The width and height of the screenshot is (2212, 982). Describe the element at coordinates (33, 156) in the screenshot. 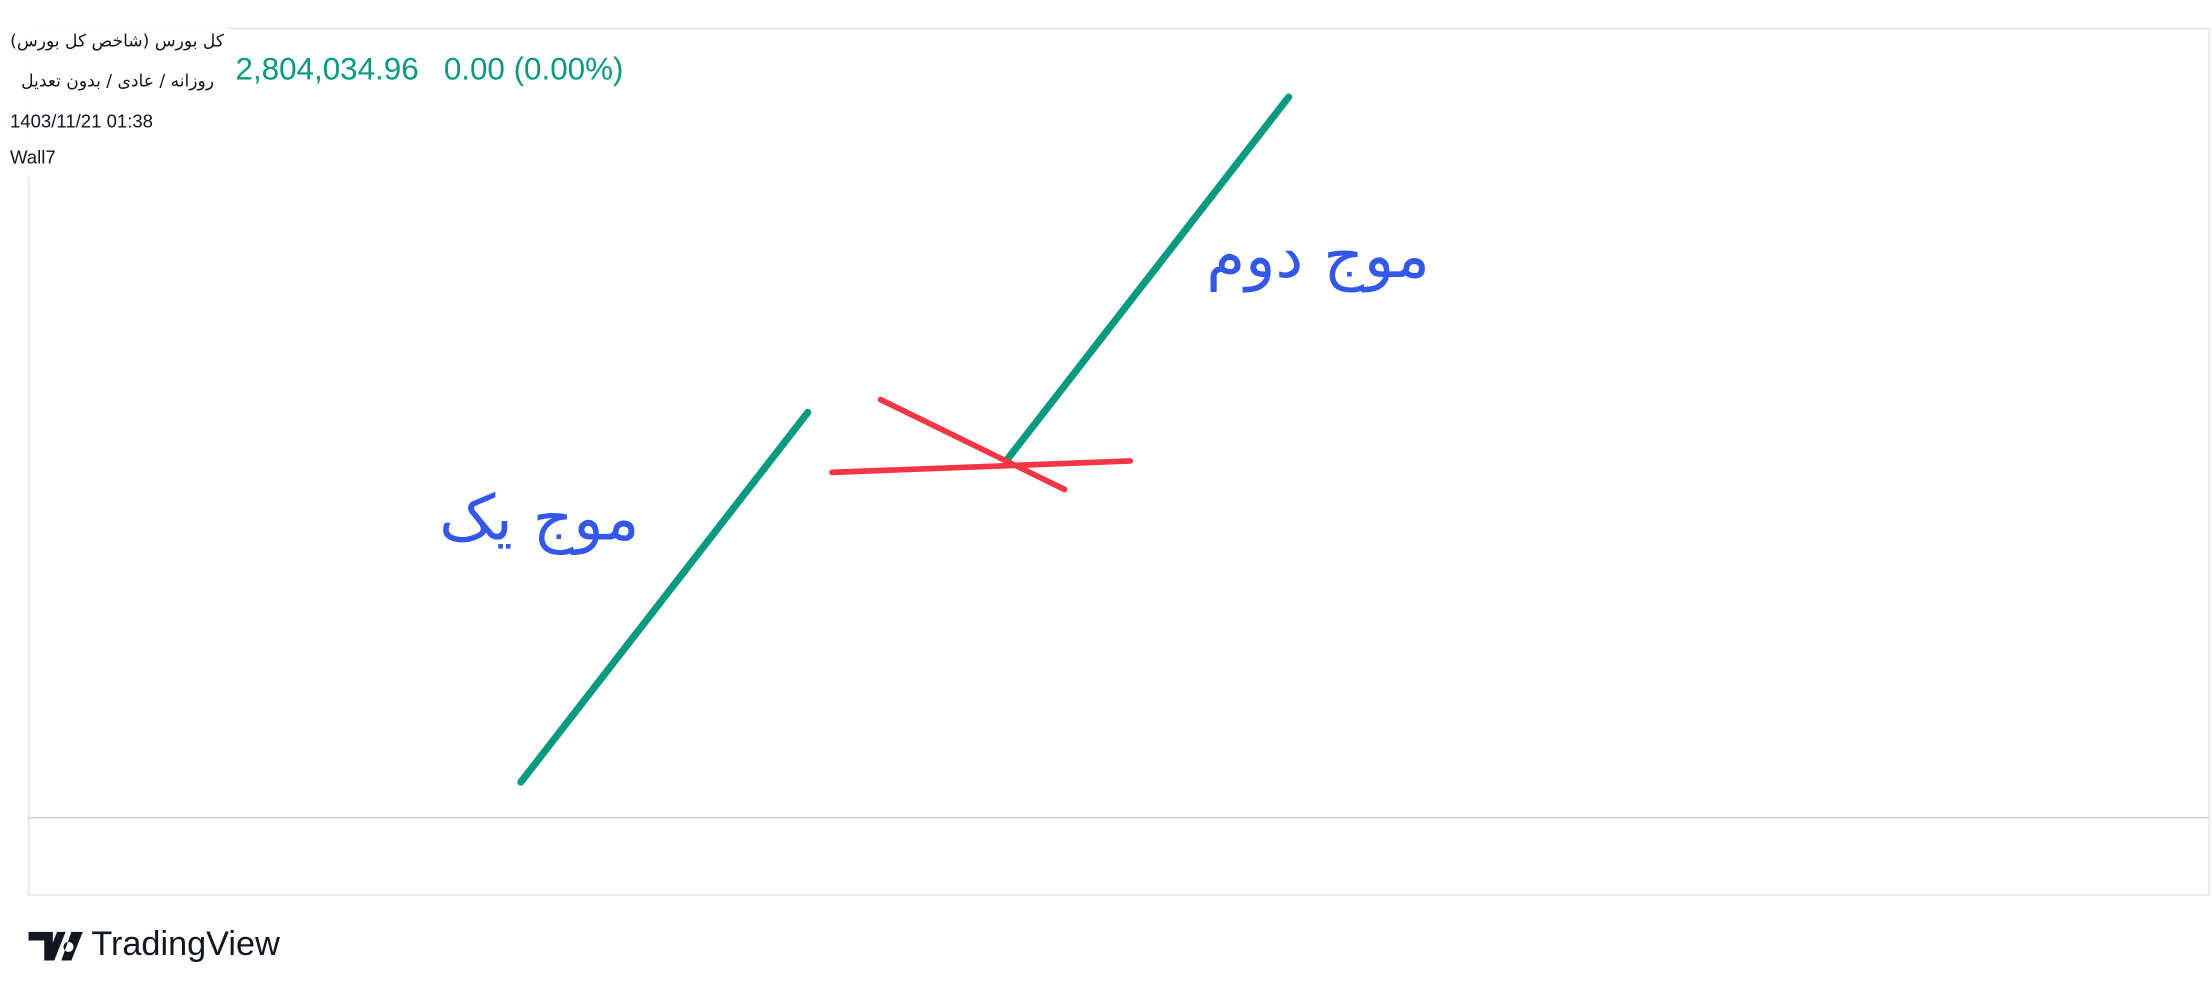

I see `author: Wall7` at that location.